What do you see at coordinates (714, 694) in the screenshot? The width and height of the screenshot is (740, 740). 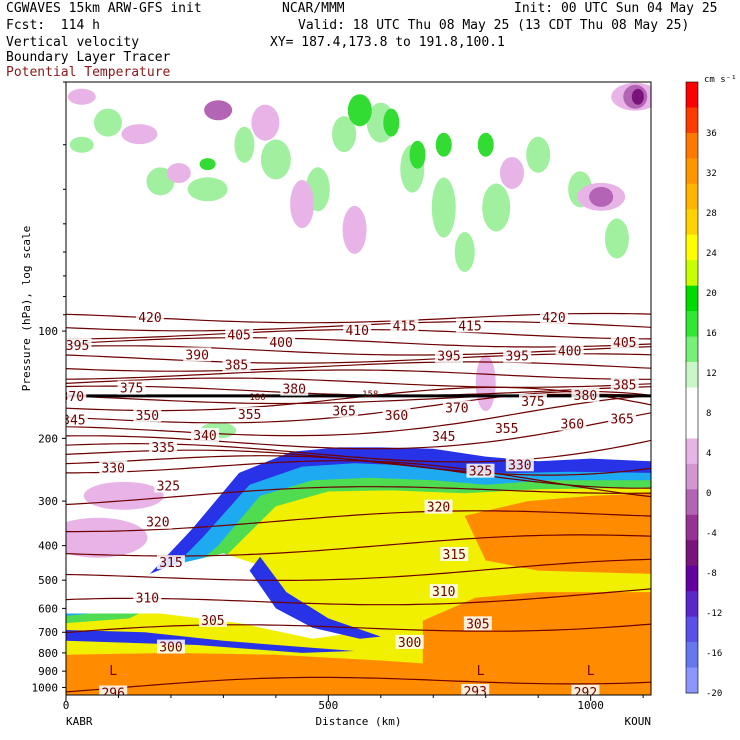 I see `colorbar-label--20: -20` at bounding box center [714, 694].